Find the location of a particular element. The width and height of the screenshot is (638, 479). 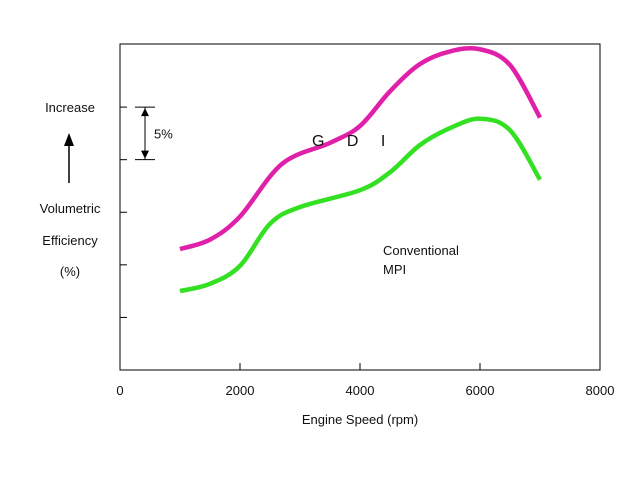

series-label-gdi: G D I is located at coordinates (353, 141).